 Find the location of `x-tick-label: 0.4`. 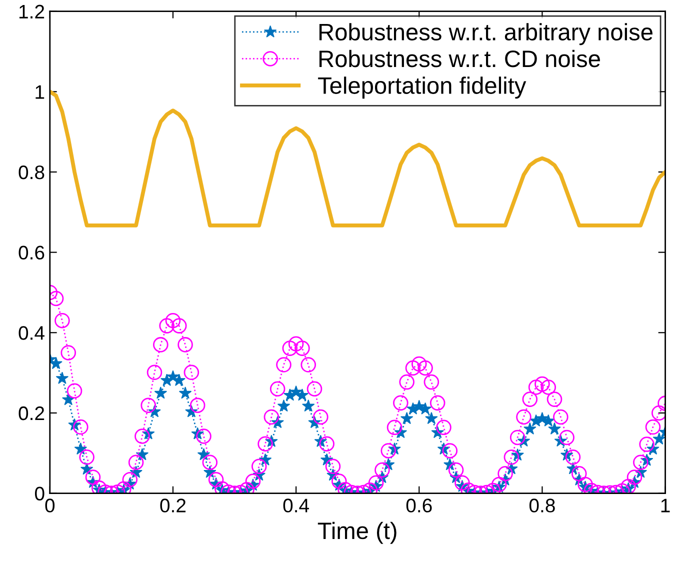

x-tick-label: 0.4 is located at coordinates (296, 505).